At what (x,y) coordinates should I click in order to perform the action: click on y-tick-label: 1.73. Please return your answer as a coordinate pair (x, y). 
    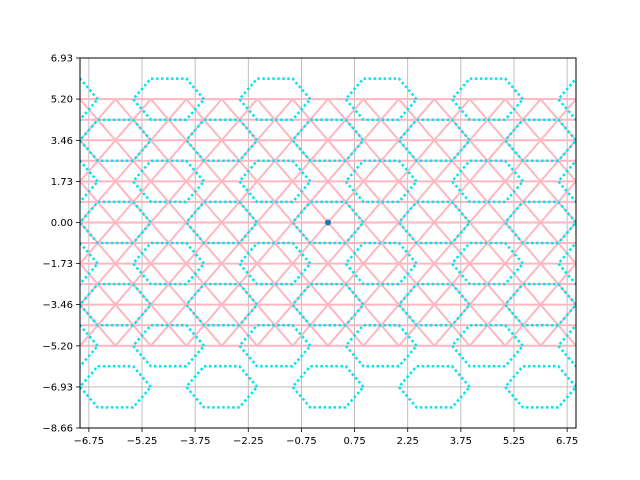
    Looking at the image, I should click on (62, 182).